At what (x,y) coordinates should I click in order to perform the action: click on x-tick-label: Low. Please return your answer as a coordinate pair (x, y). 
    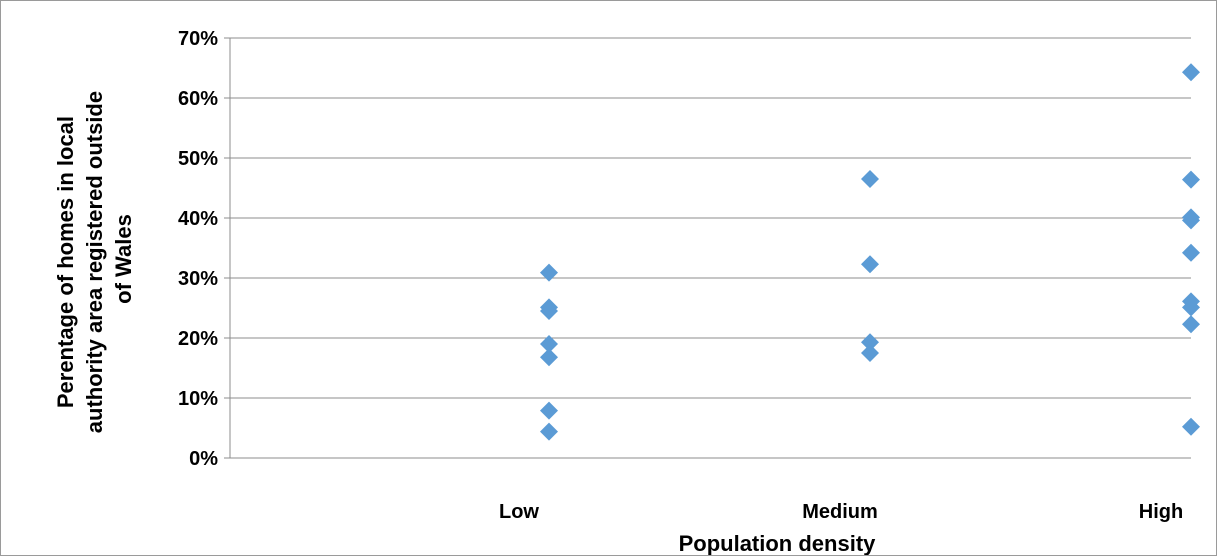
    Looking at the image, I should click on (519, 512).